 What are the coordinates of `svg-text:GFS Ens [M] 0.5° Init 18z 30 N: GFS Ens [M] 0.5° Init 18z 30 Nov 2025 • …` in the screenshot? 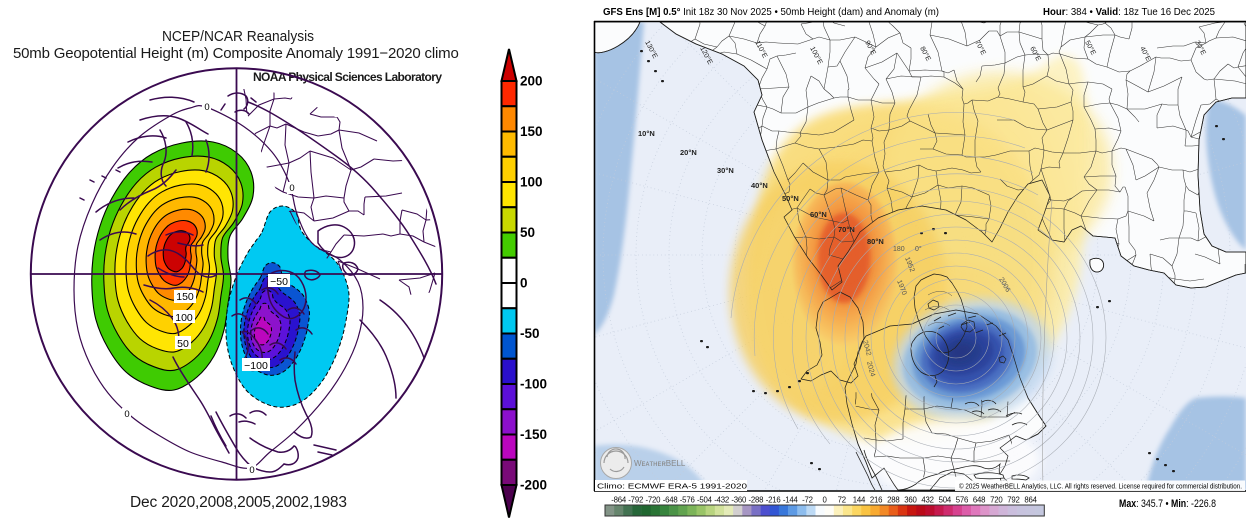 It's located at (771, 12).